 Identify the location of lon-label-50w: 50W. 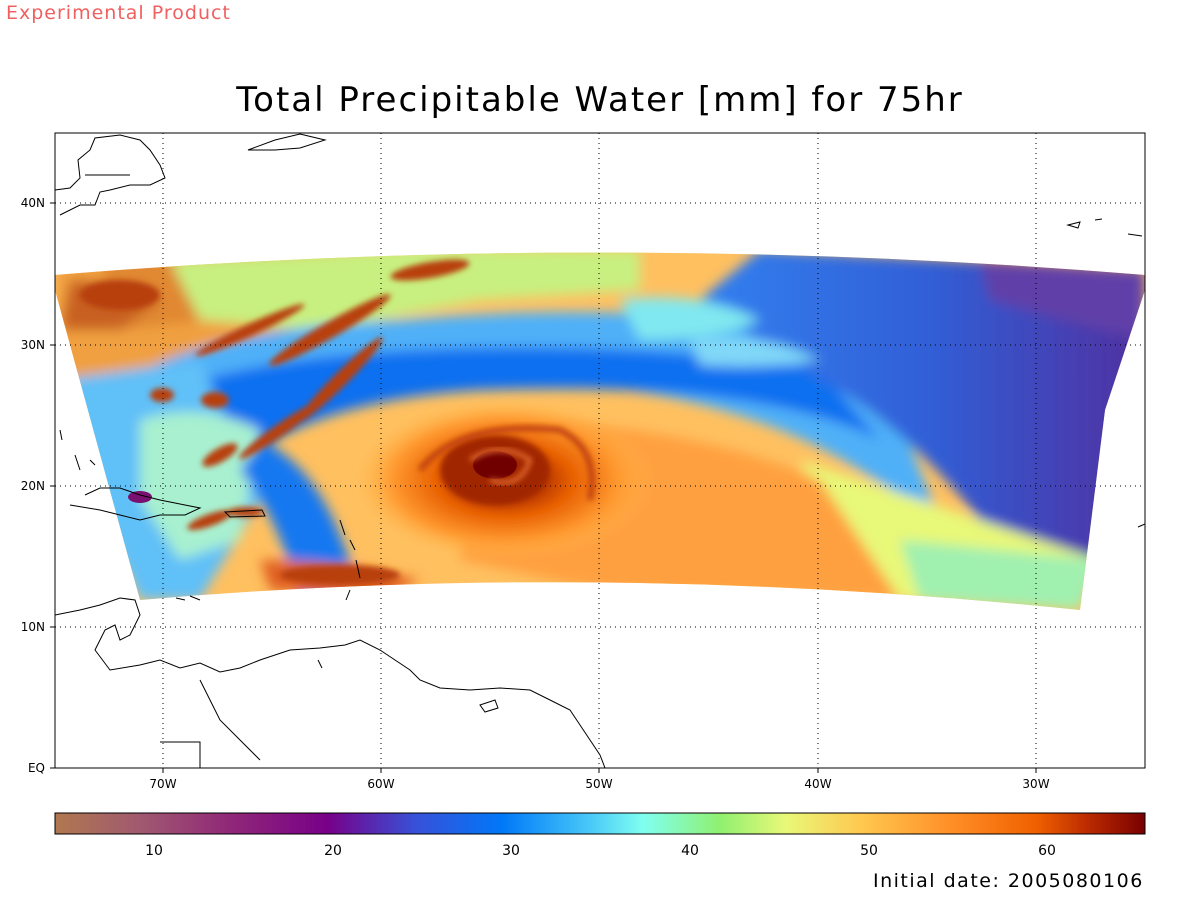
(599, 784).